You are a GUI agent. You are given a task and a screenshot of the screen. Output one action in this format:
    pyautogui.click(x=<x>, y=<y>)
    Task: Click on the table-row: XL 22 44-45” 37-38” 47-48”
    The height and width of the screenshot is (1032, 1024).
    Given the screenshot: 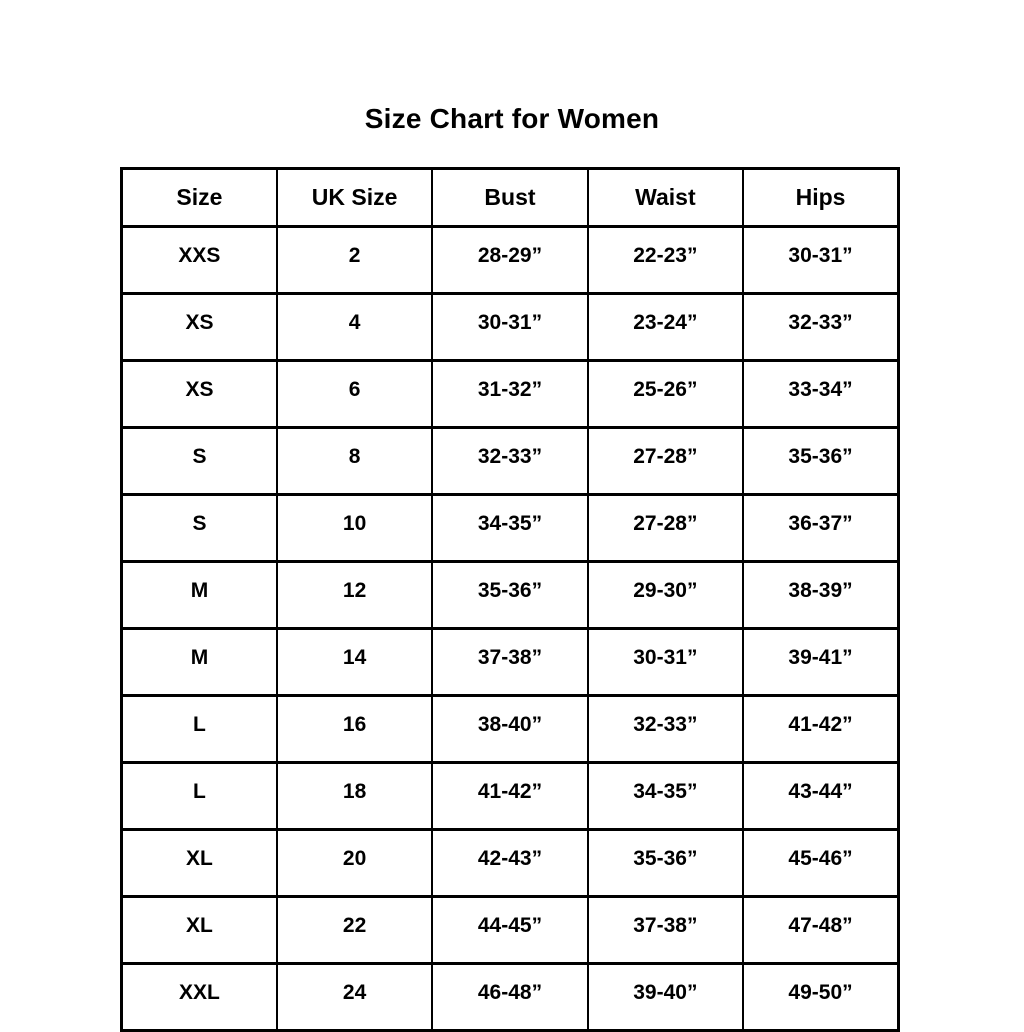 What is the action you would take?
    pyautogui.click(x=510, y=930)
    